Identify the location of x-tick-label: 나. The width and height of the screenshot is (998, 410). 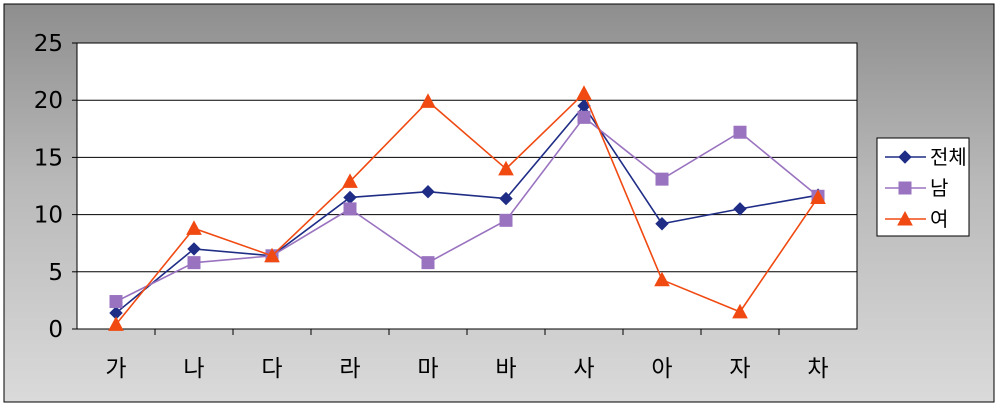
(193, 369).